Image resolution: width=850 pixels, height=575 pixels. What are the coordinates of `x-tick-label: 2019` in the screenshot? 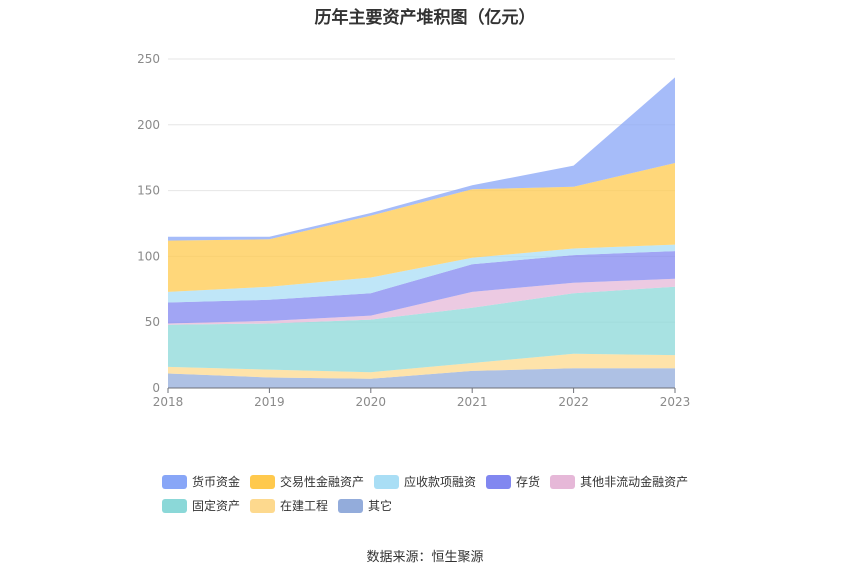 It's located at (269, 402).